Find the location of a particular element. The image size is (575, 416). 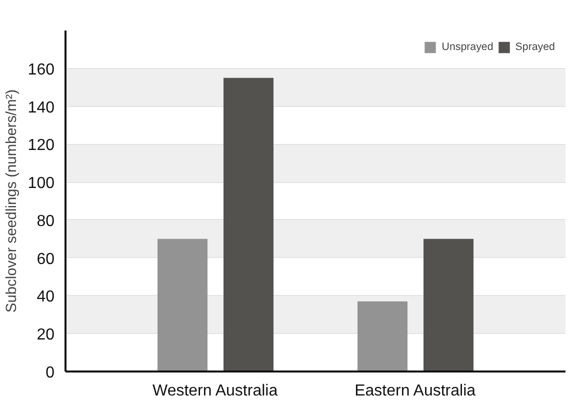

legend-label: Sprayed is located at coordinates (535, 47).